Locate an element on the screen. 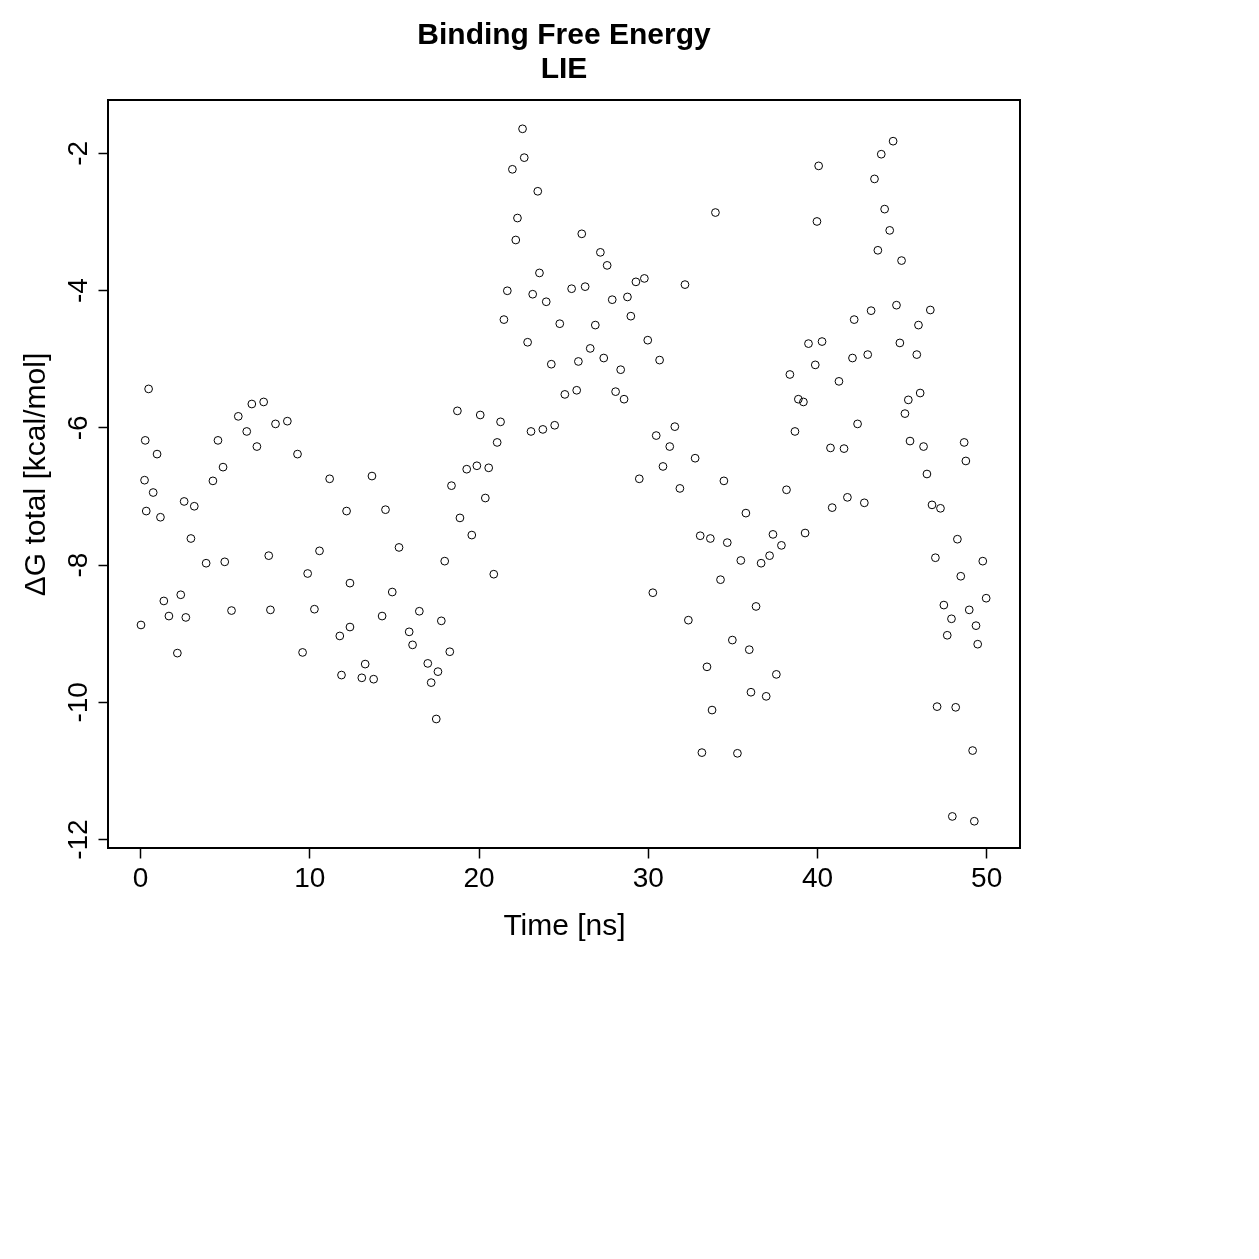 This screenshot has width=1259, height=1259. x-tick-label: 30 is located at coordinates (648, 877).